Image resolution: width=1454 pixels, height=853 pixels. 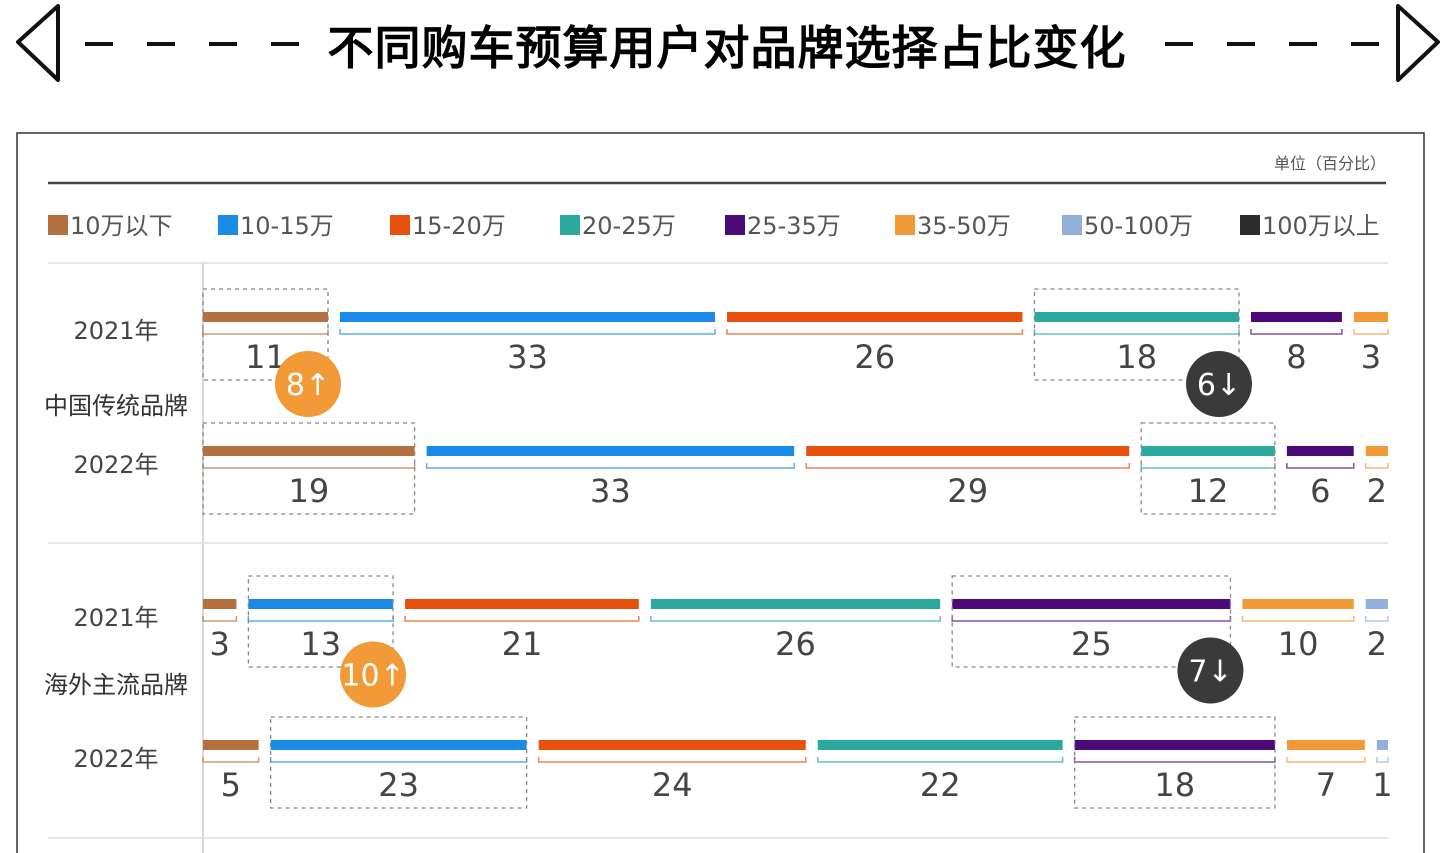 What do you see at coordinates (1382, 785) in the screenshot?
I see `data-label: 1` at bounding box center [1382, 785].